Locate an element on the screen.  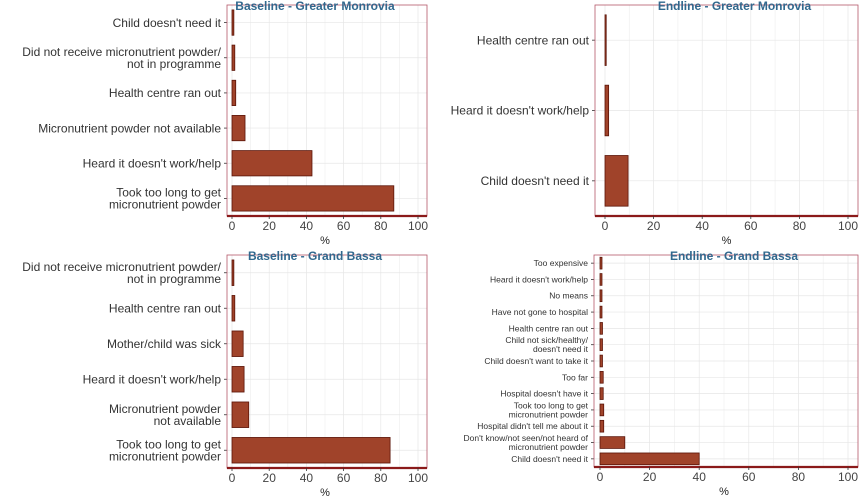
category-label: Micronutrient powder not available is located at coordinates (129, 128).